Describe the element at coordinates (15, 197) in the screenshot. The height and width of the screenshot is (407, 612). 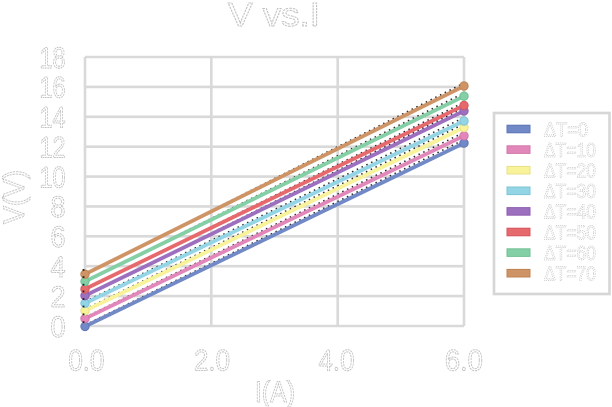
I see `svg-text: V(V)` at that location.